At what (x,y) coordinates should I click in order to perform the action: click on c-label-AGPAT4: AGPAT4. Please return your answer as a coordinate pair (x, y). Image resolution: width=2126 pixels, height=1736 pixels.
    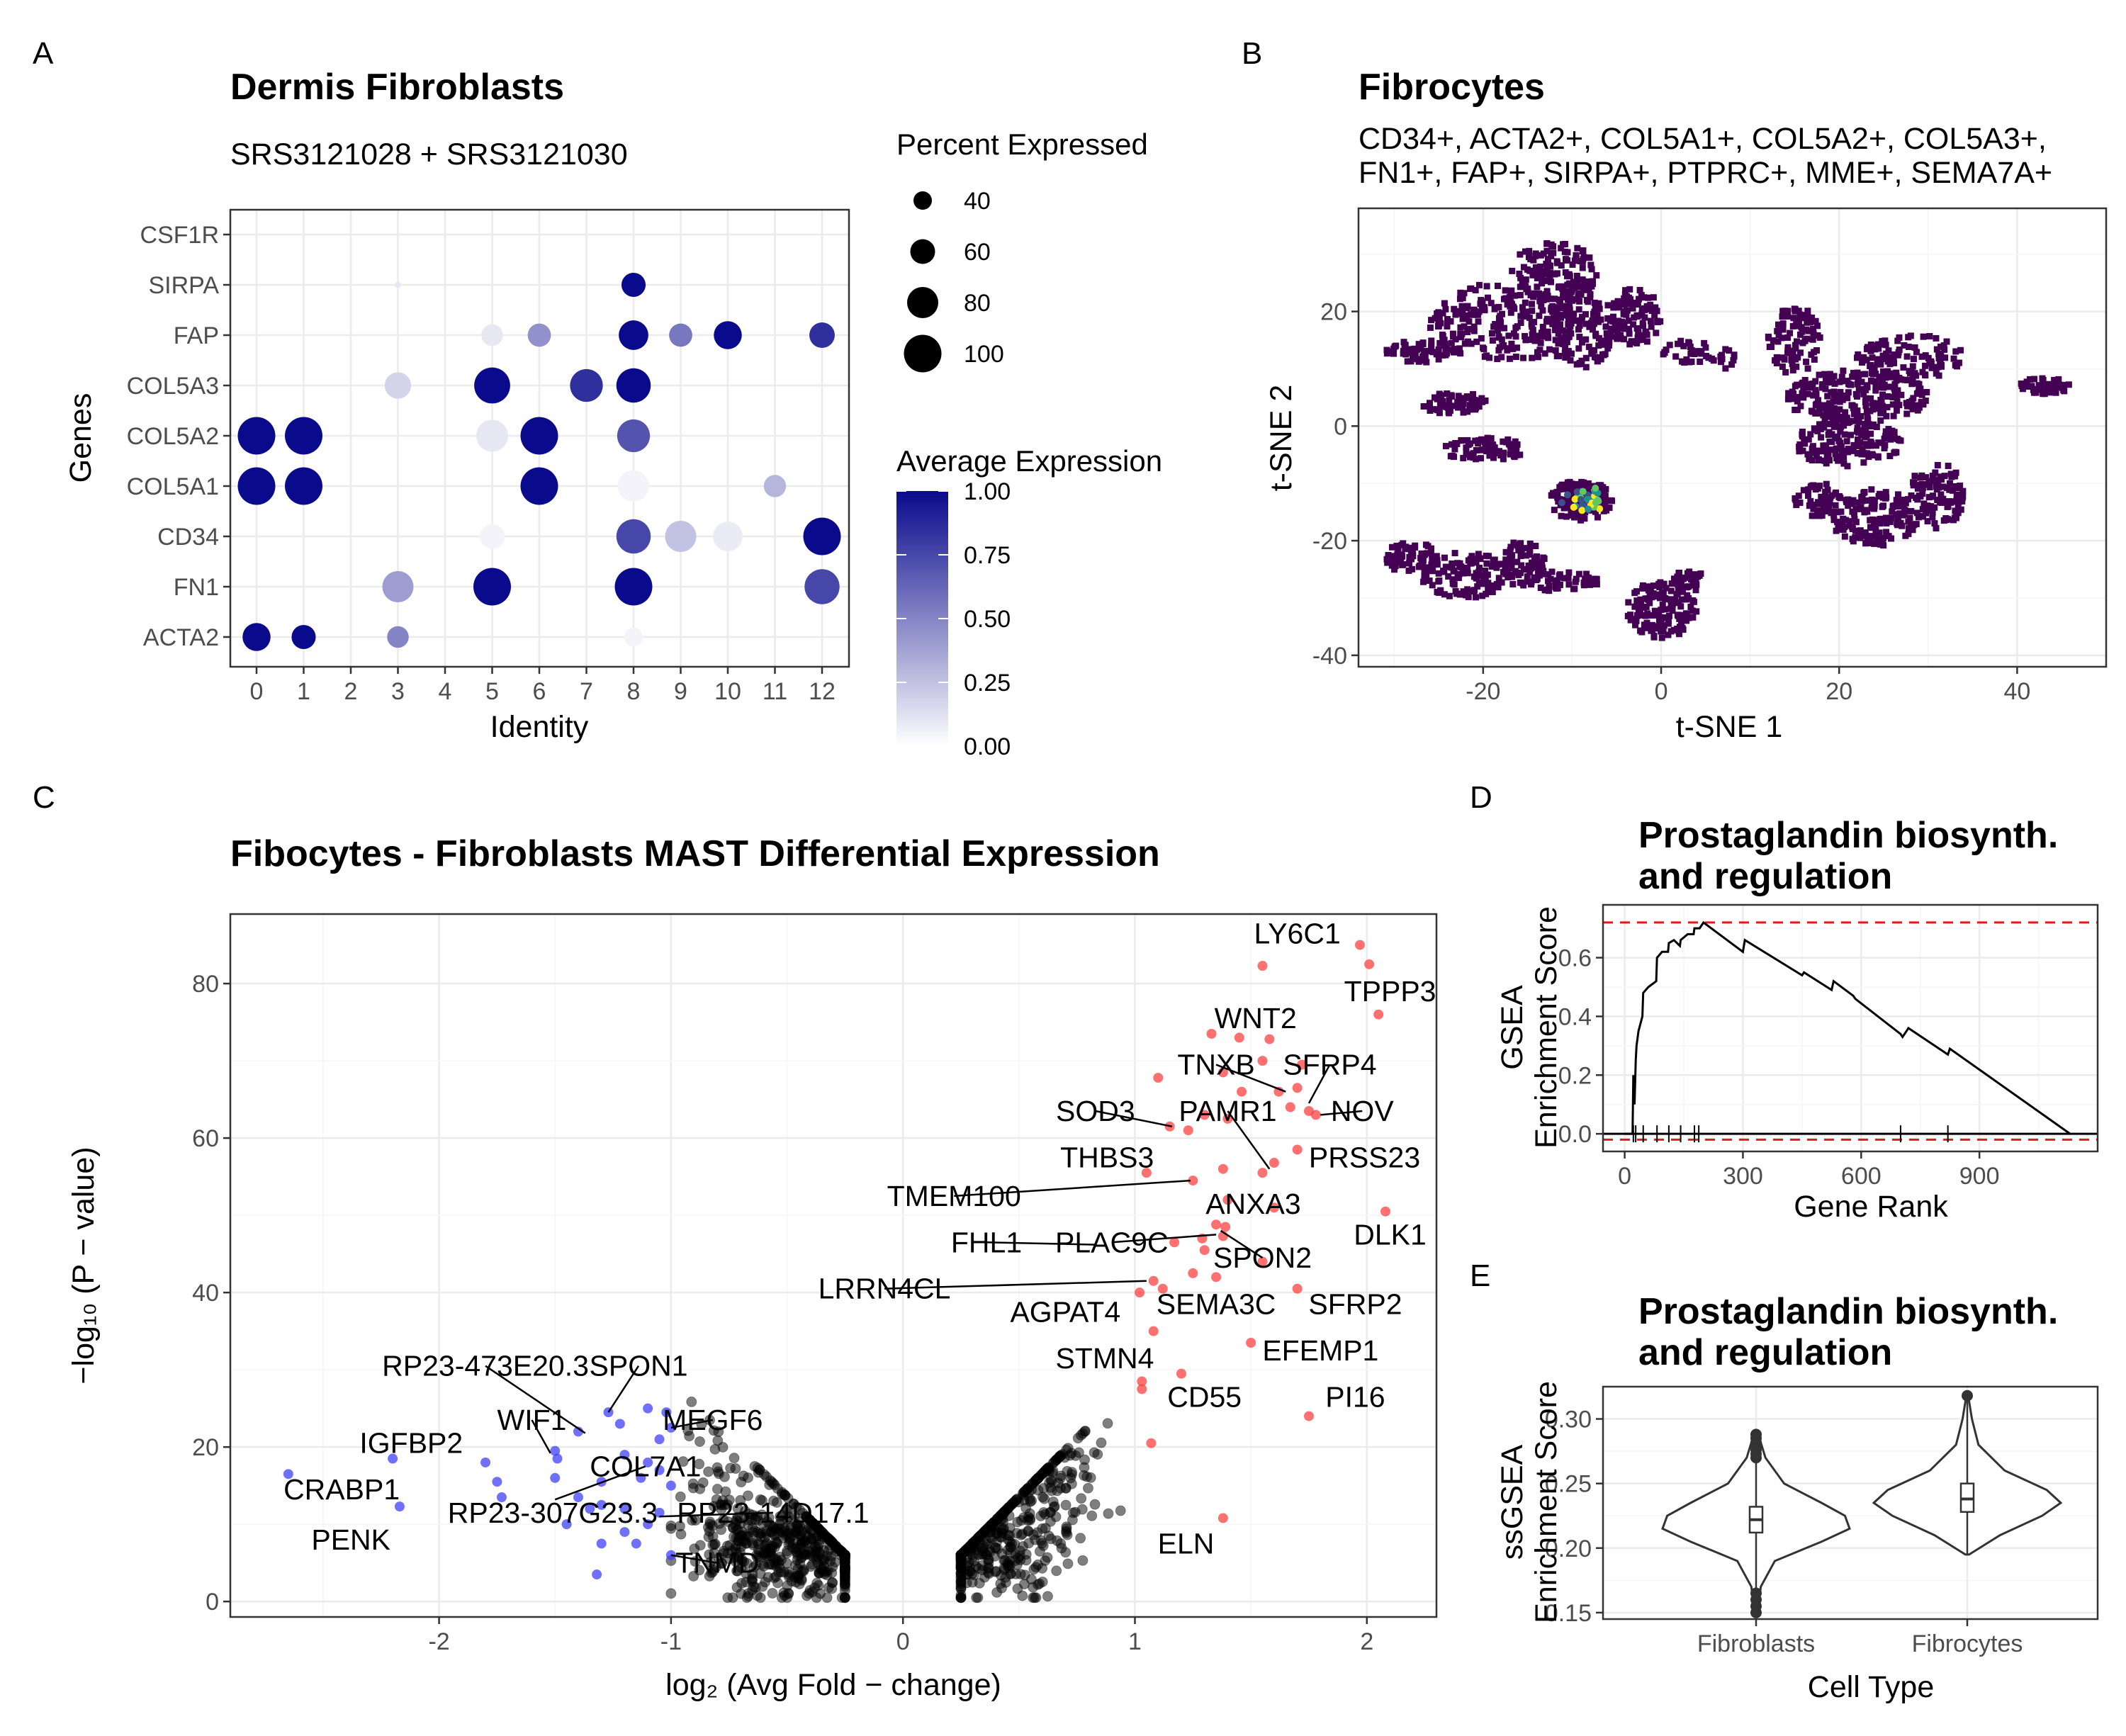
    Looking at the image, I should click on (1065, 1311).